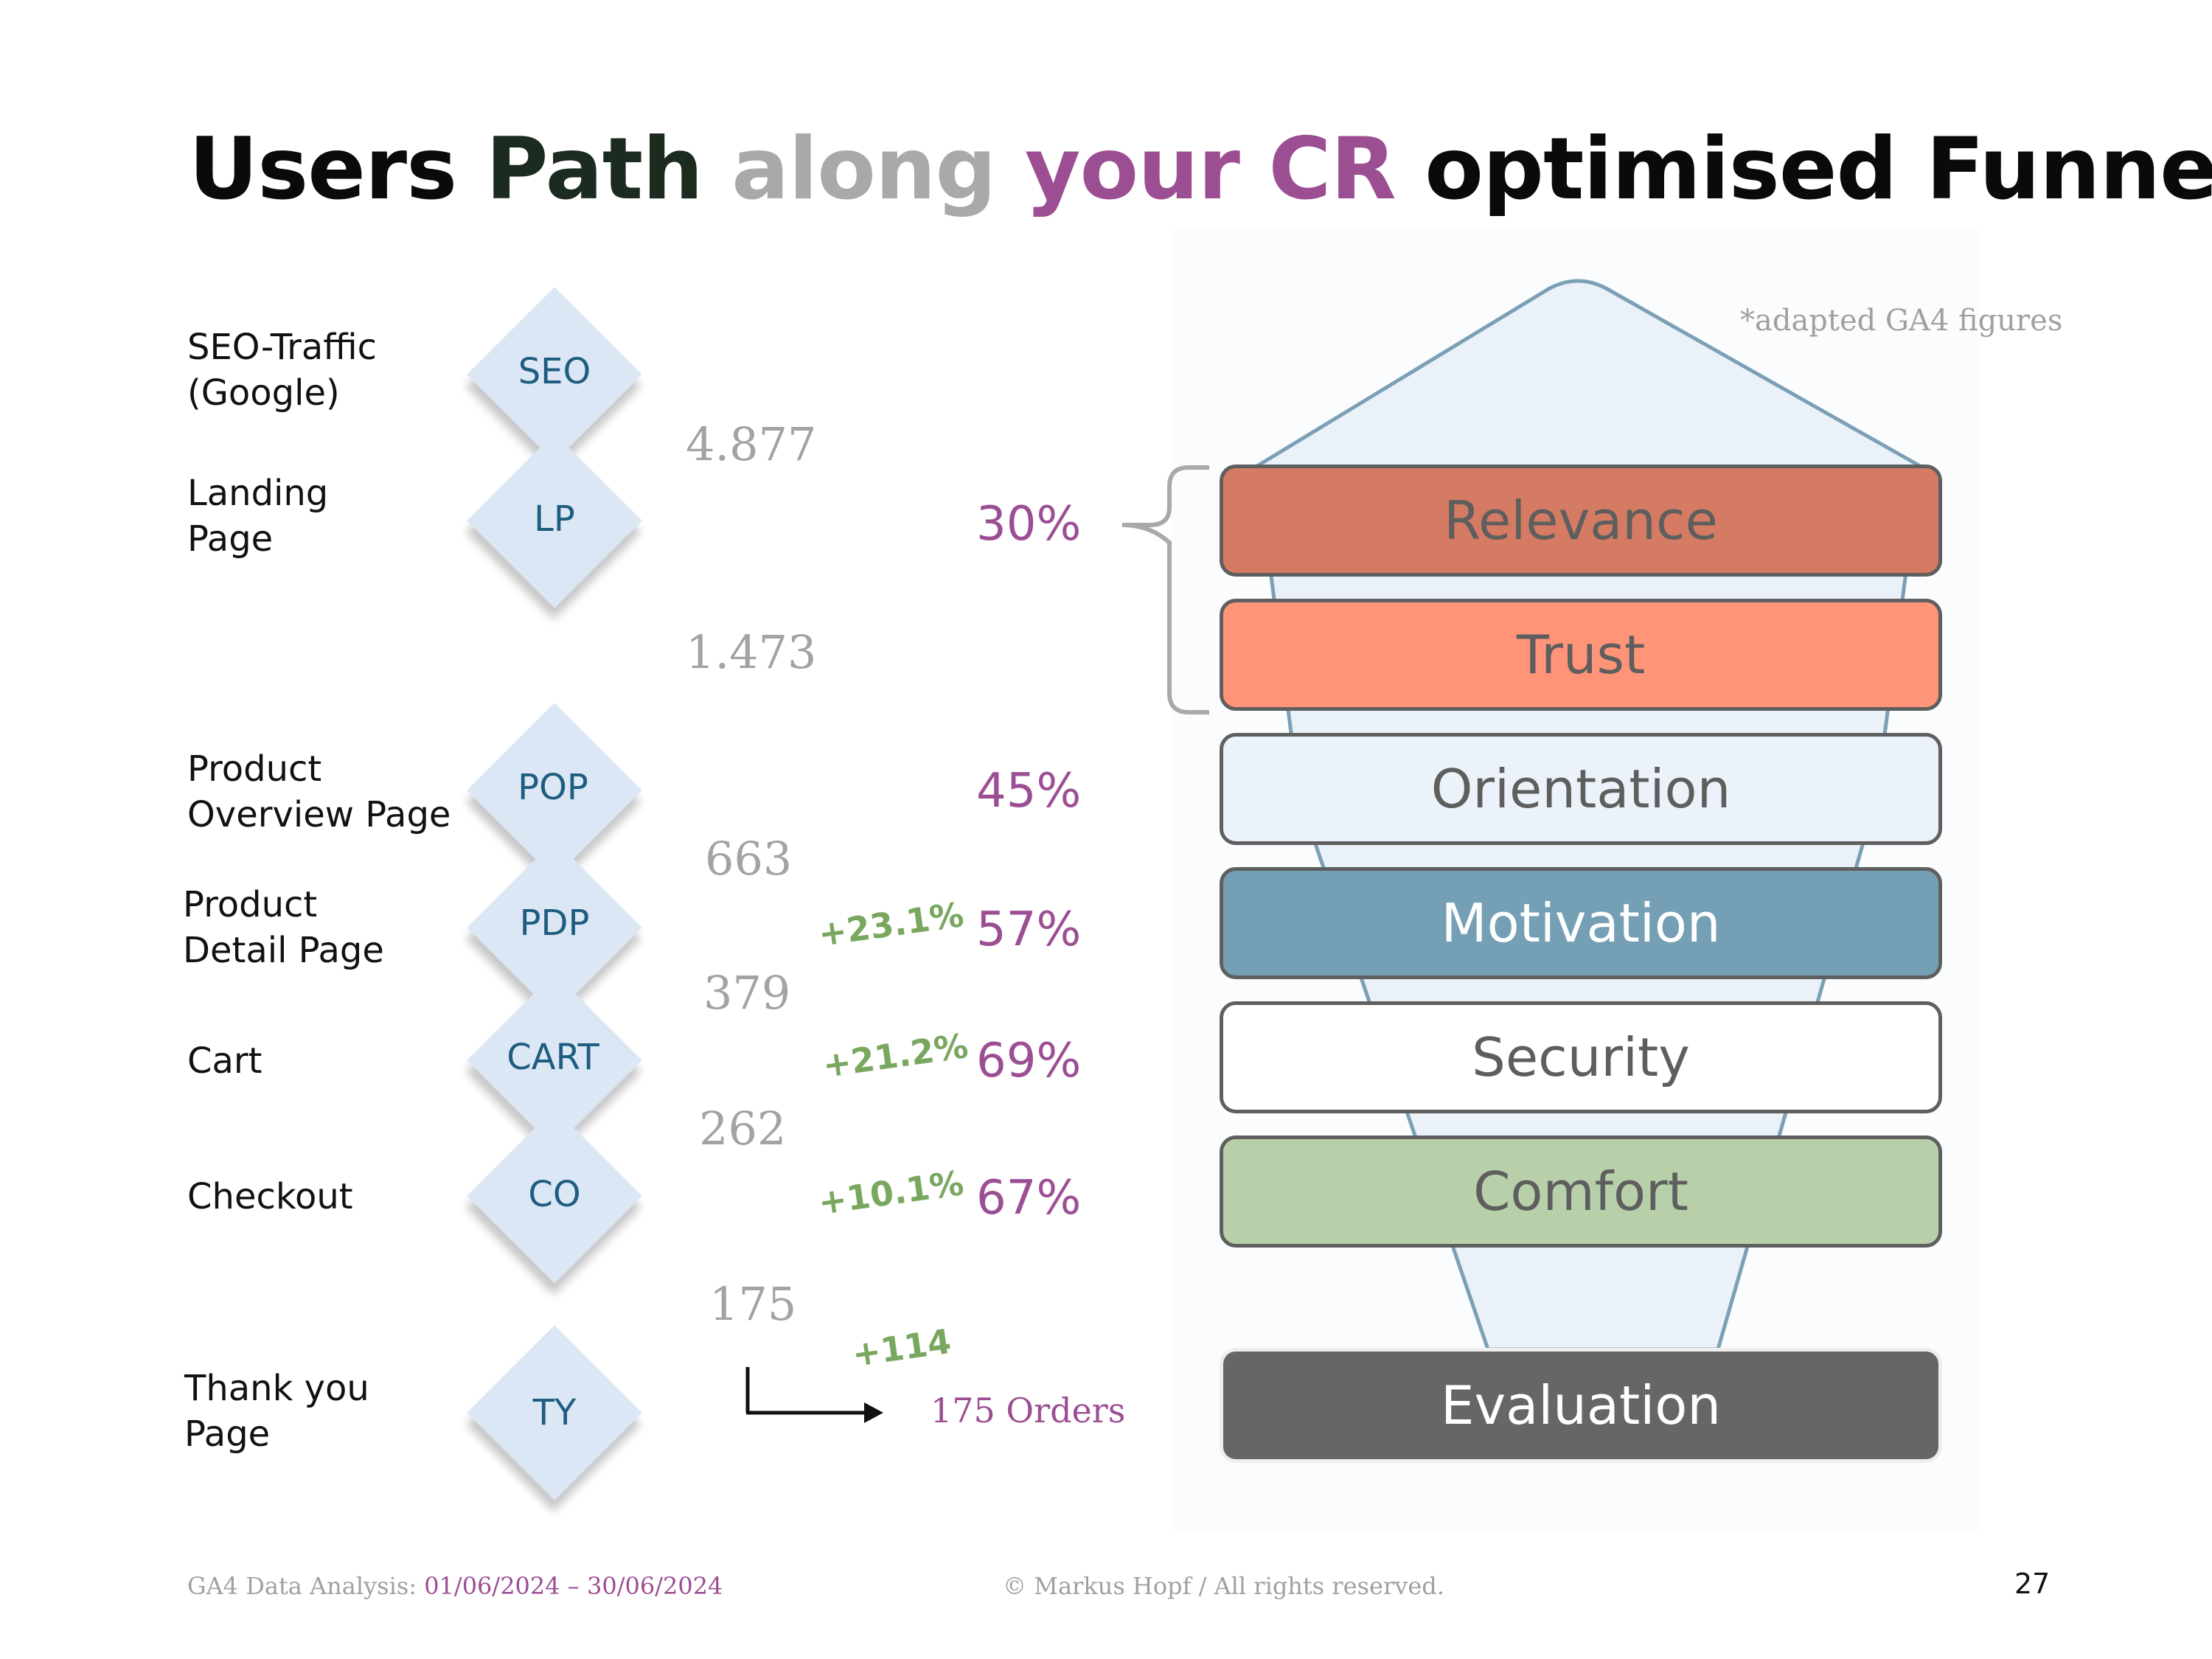 The width and height of the screenshot is (2212, 1659). What do you see at coordinates (751, 444) in the screenshot?
I see `count-seo-to-lp: 4.877` at bounding box center [751, 444].